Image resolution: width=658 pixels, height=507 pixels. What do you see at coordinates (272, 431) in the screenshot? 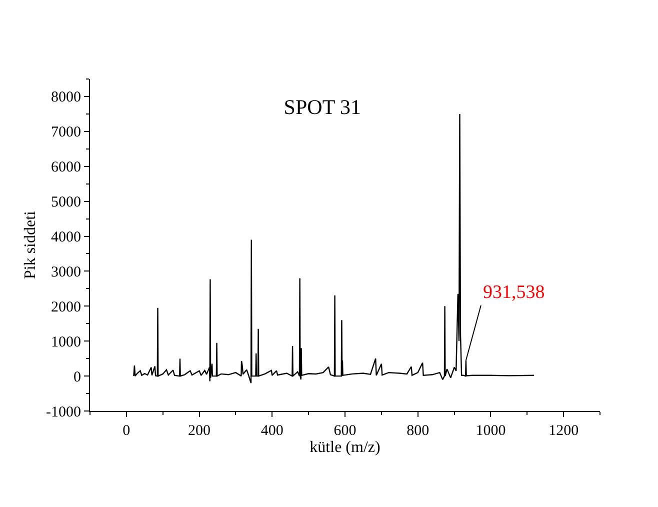
I see `x-tick-label: 400` at bounding box center [272, 431].